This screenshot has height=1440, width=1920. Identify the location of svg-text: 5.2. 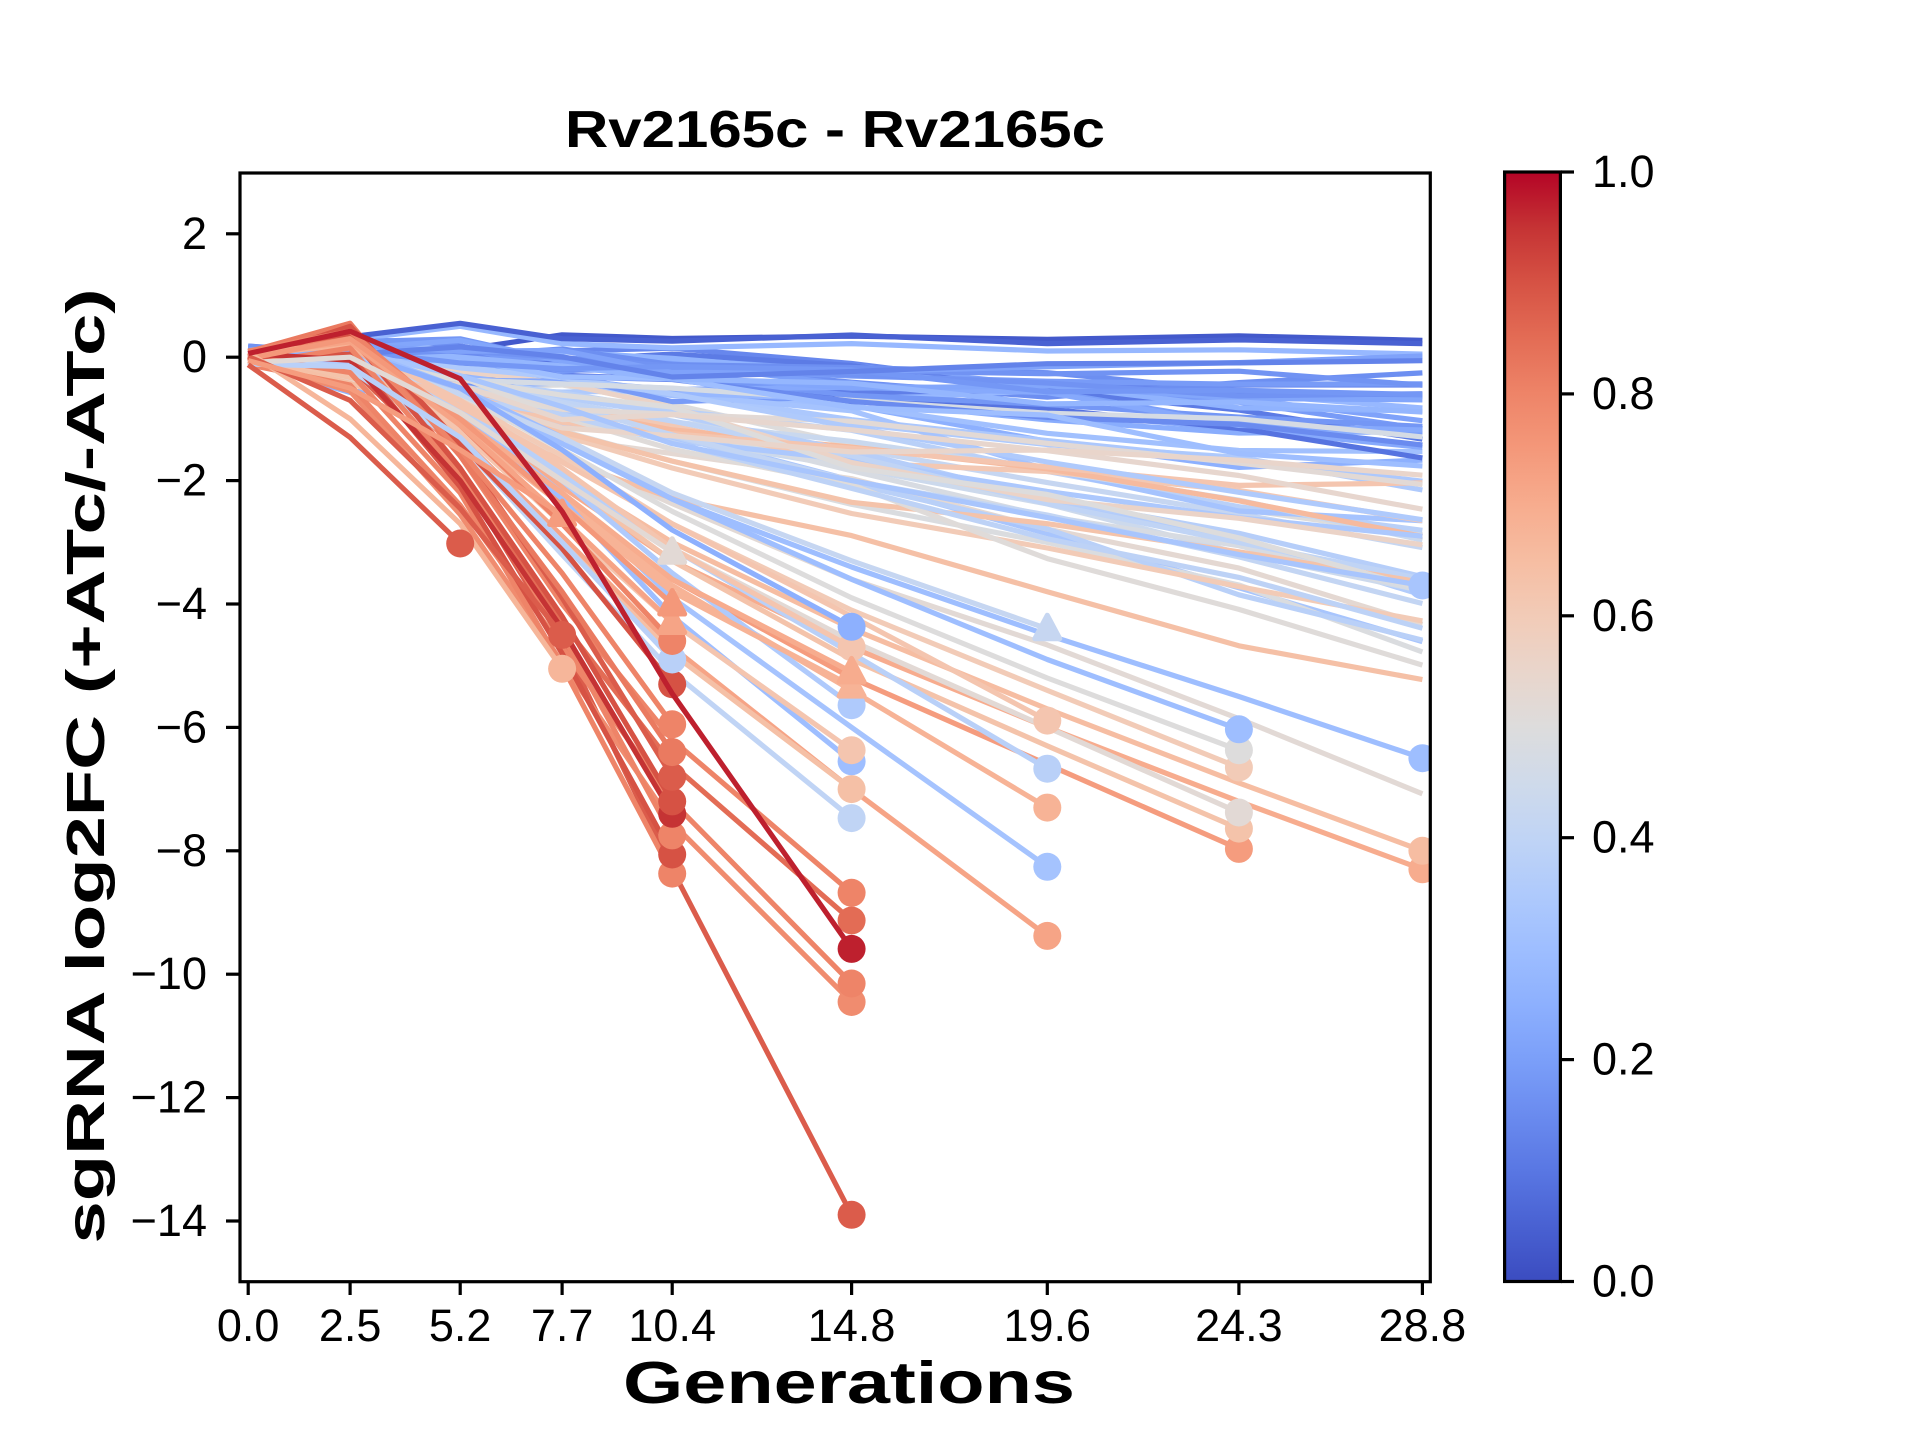
(460, 1325).